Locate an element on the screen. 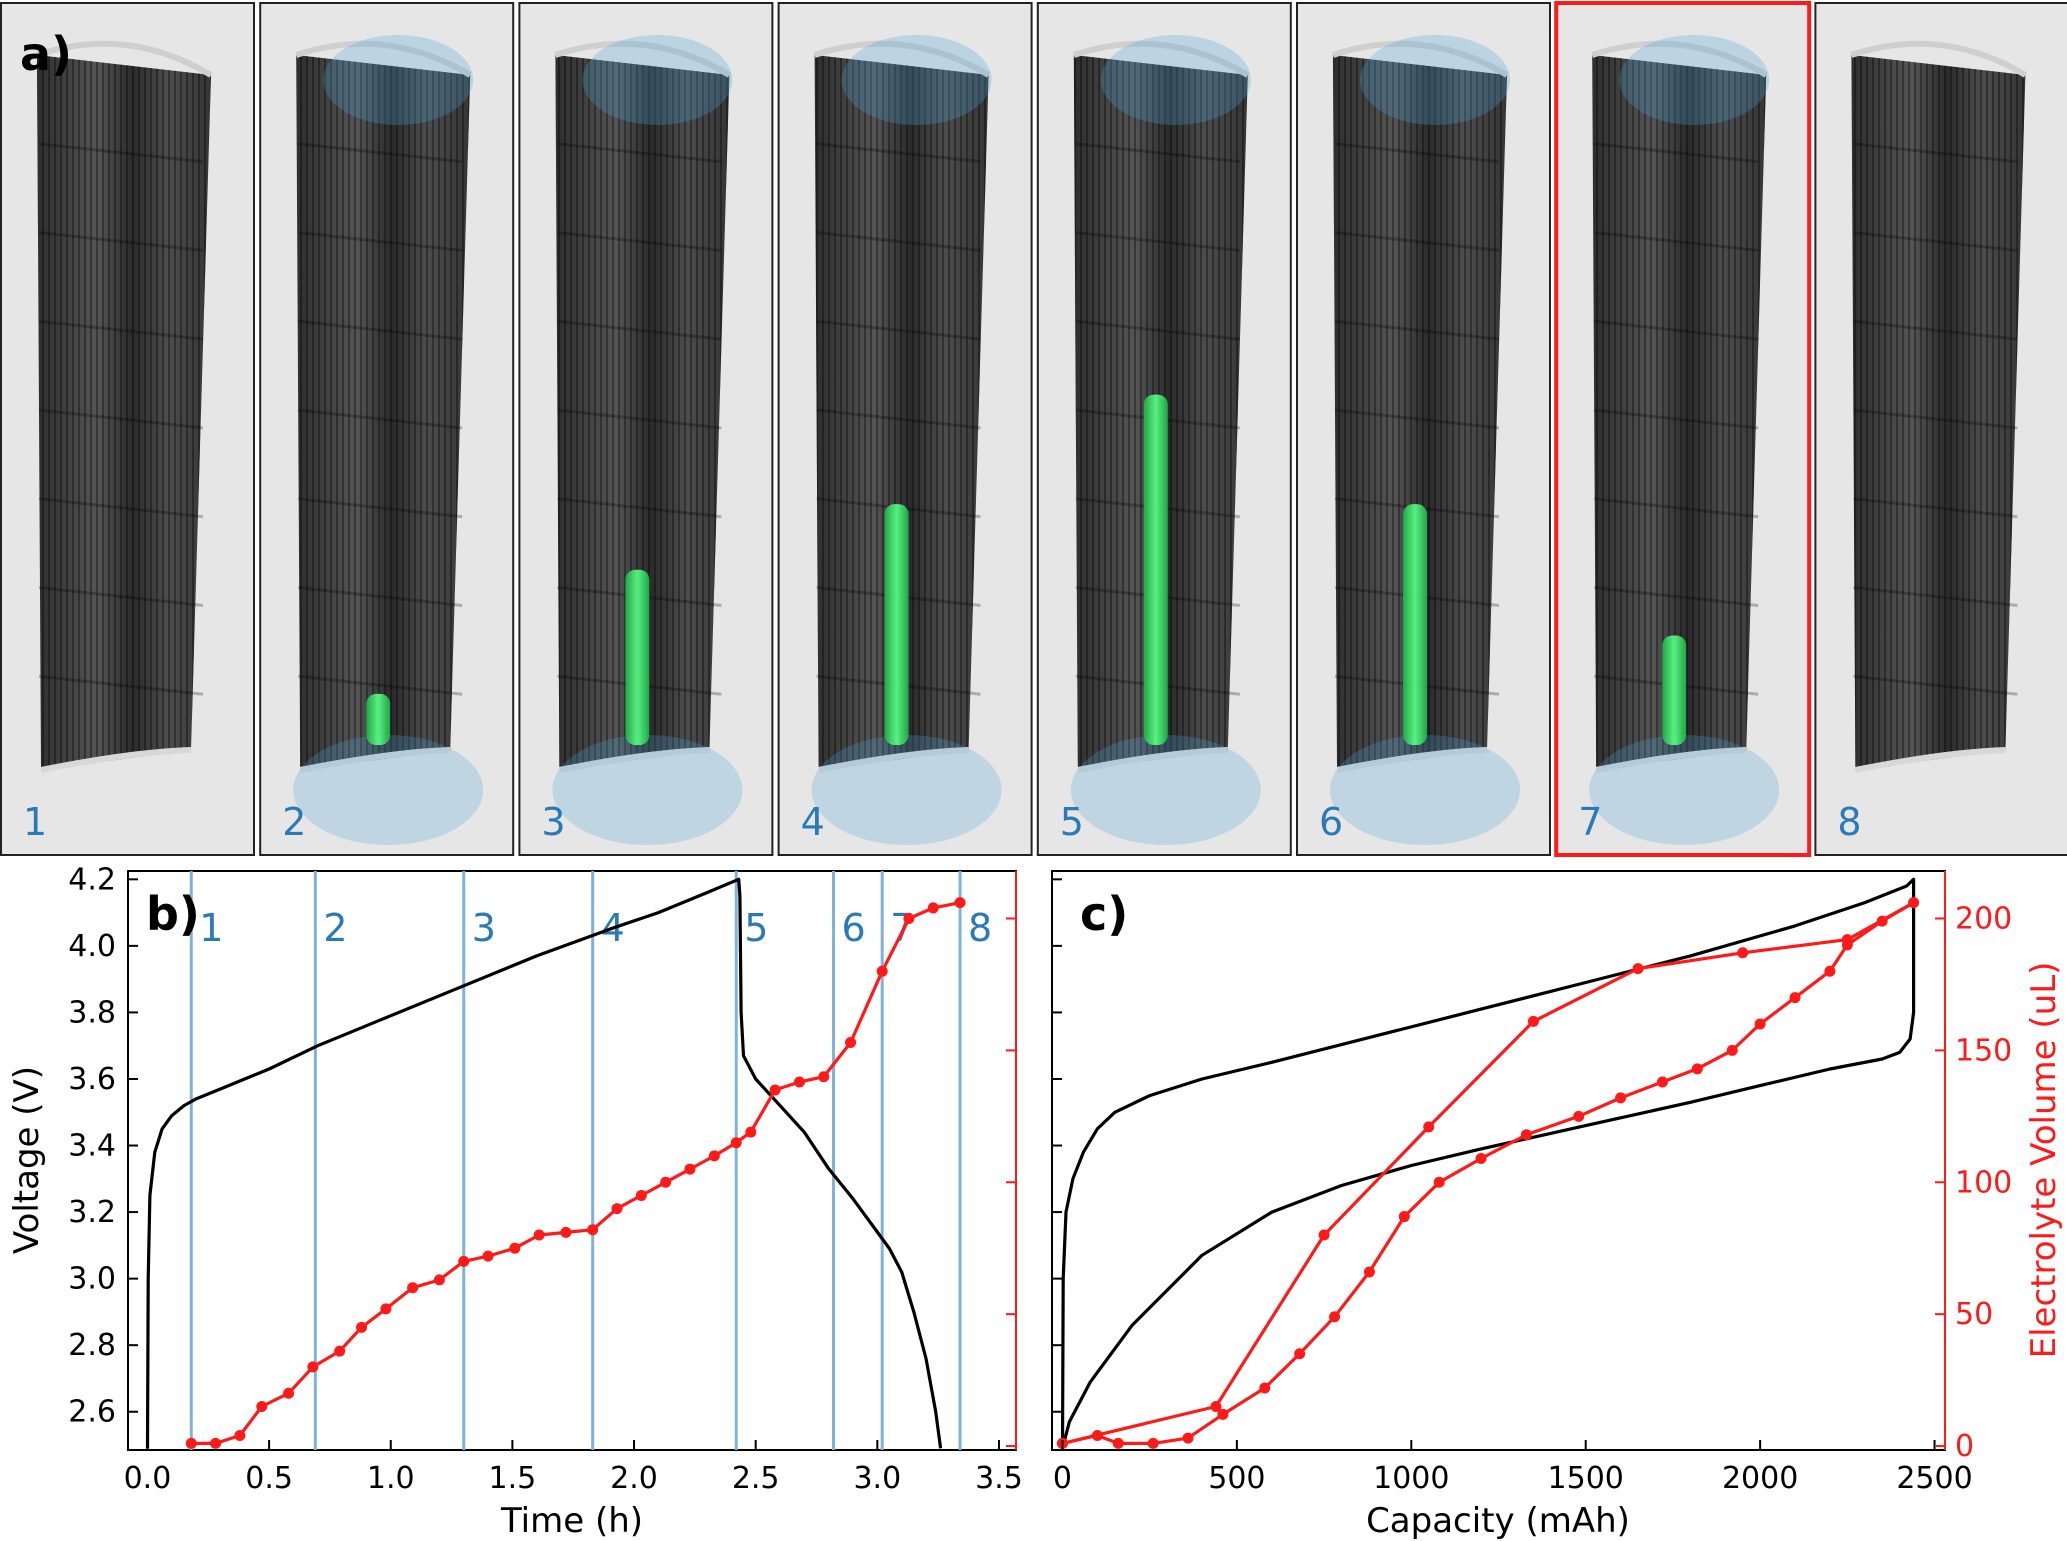 The width and height of the screenshot is (2067, 1541). voltage-line is located at coordinates (544, 1163).